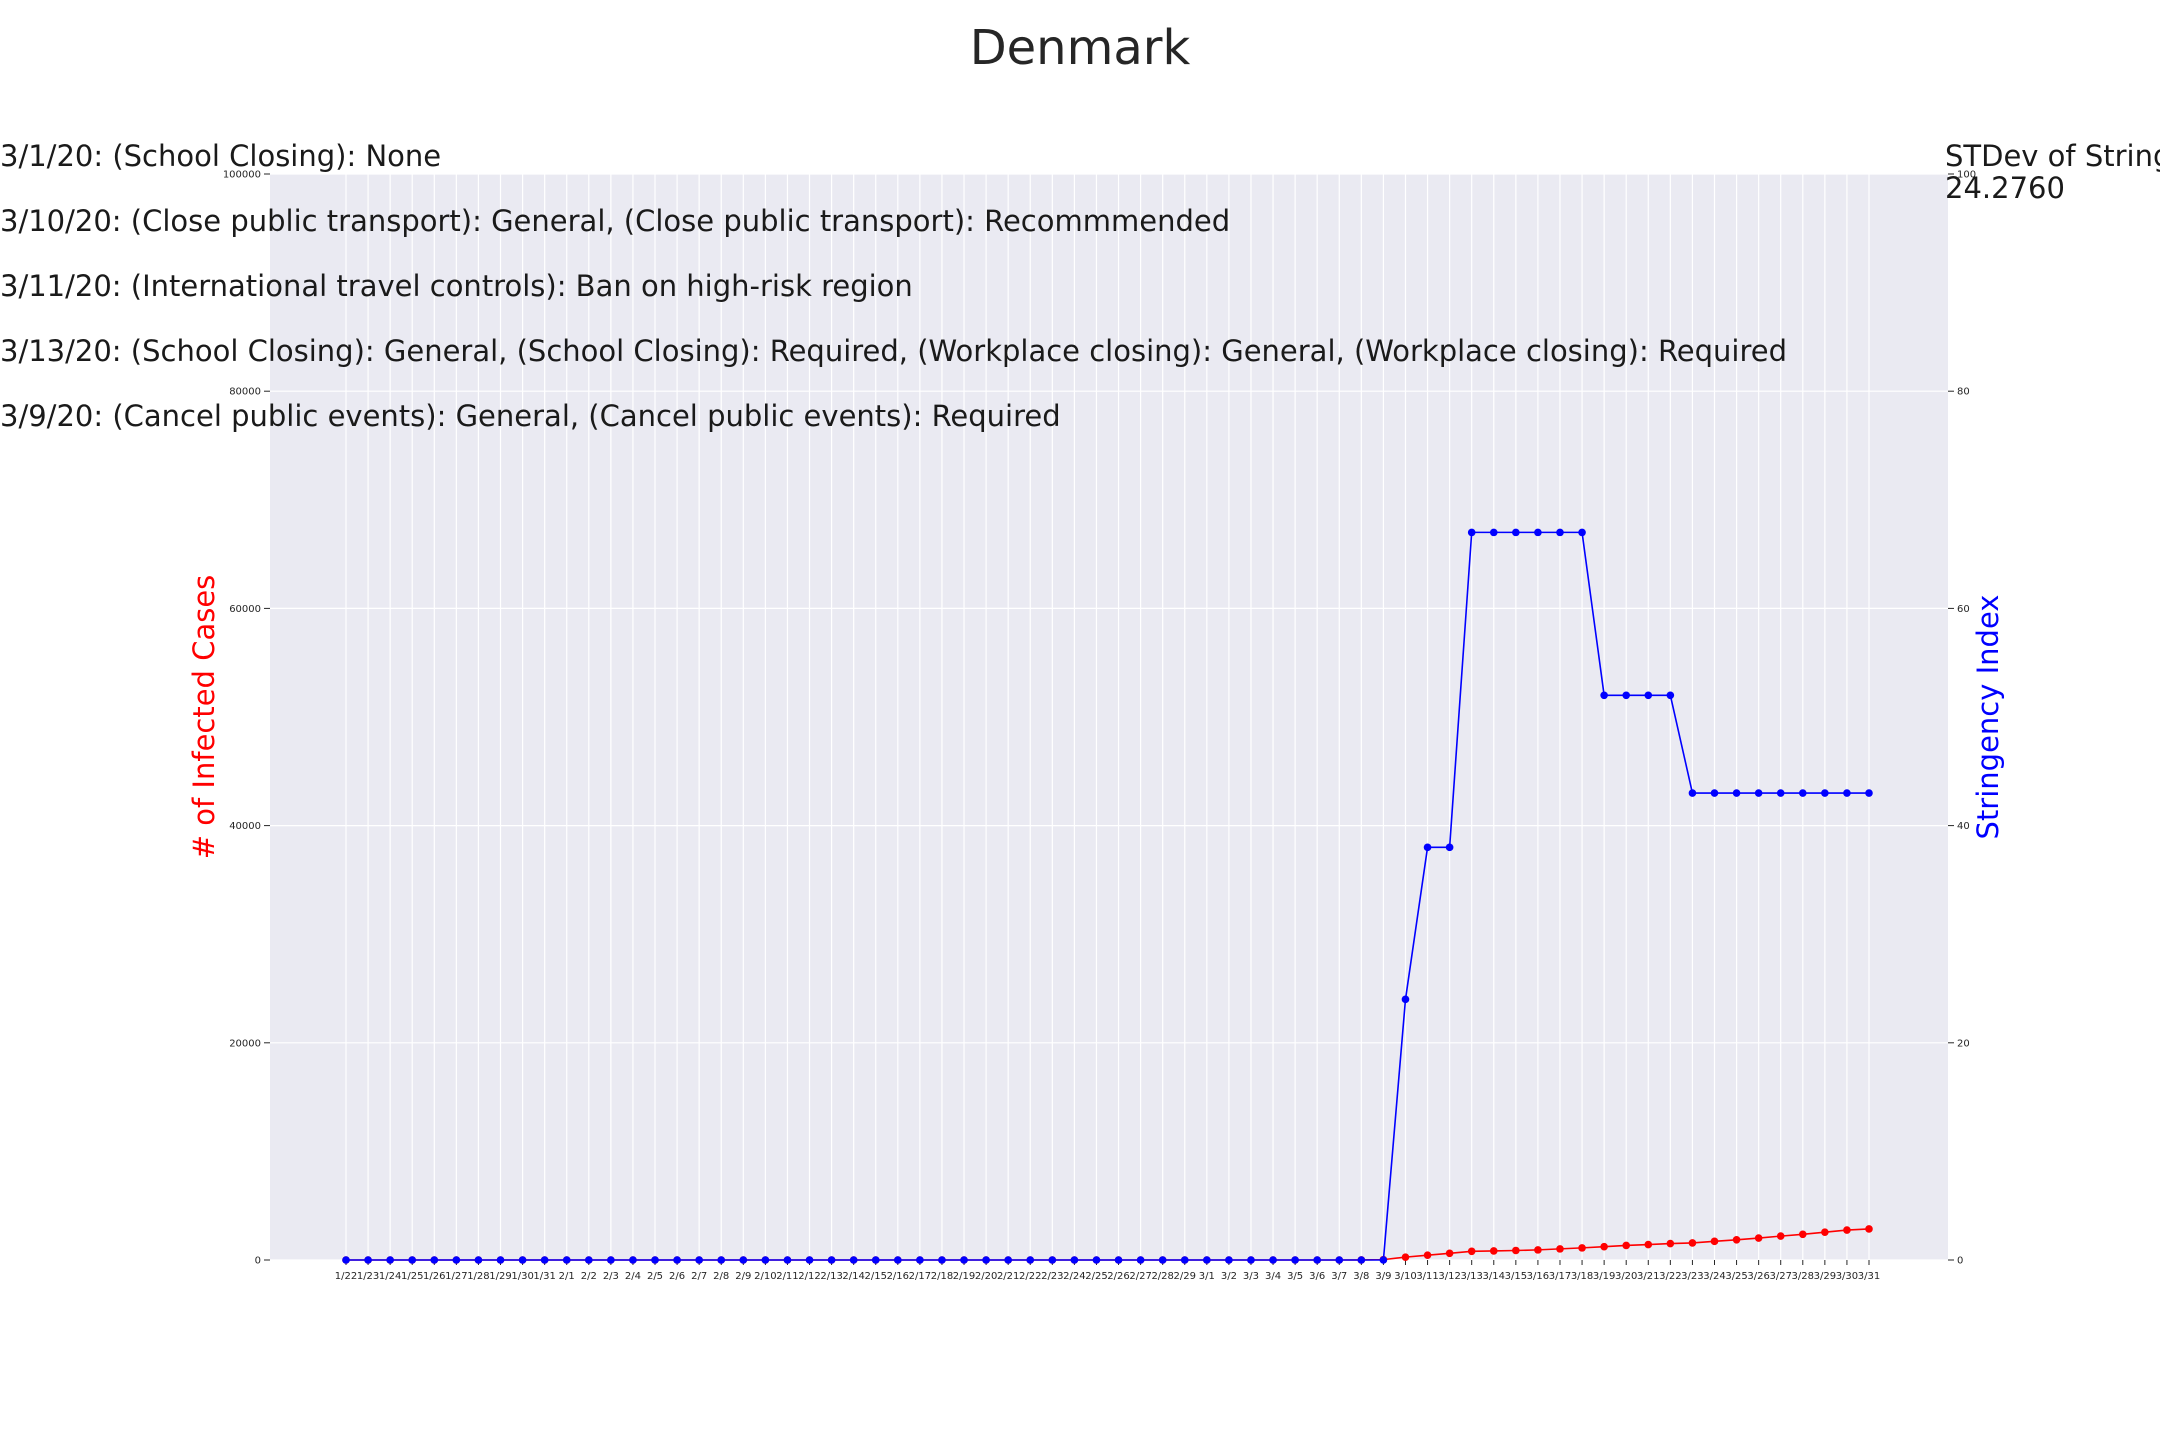 The image size is (2160, 1440). I want to click on x-tick-label: 1/27, so click(456, 1276).